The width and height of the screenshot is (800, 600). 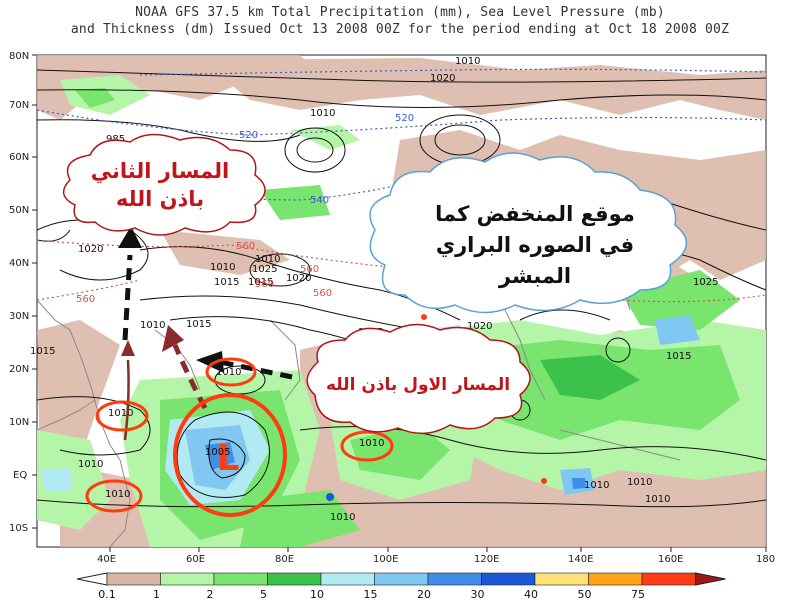 What do you see at coordinates (92, 579) in the screenshot?
I see `colorbar-min-arrow` at bounding box center [92, 579].